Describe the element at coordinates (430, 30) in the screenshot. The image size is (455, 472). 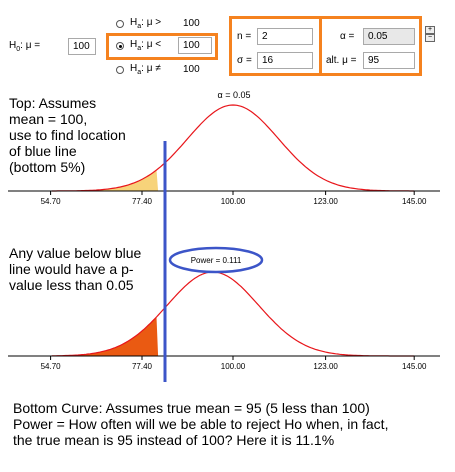
I see `alpha-increment-button: +` at that location.